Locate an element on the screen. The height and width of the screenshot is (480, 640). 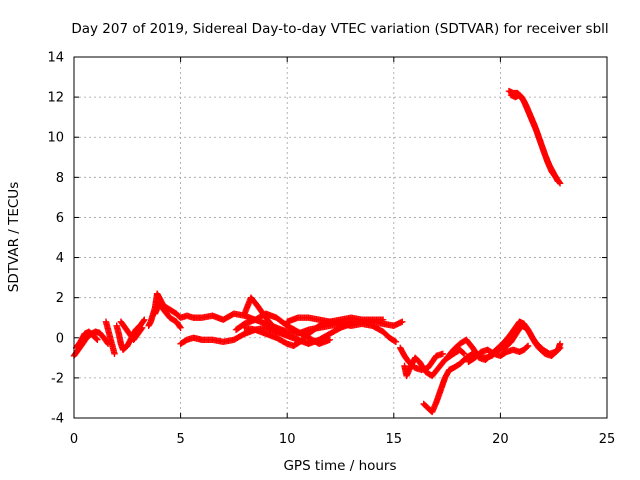
x-axis-label: GPS time / hours is located at coordinates (339, 466).